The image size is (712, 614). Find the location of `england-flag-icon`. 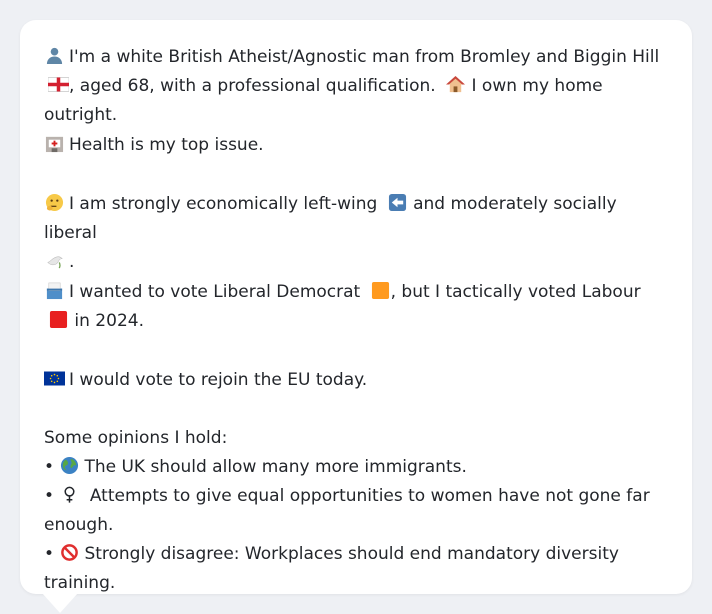

england-flag-icon is located at coordinates (58, 84).